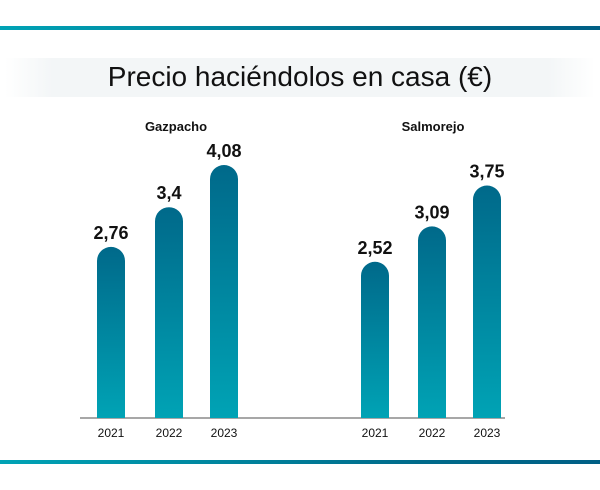 The width and height of the screenshot is (600, 490). Describe the element at coordinates (176, 126) in the screenshot. I see `group-label: Gazpacho` at that location.